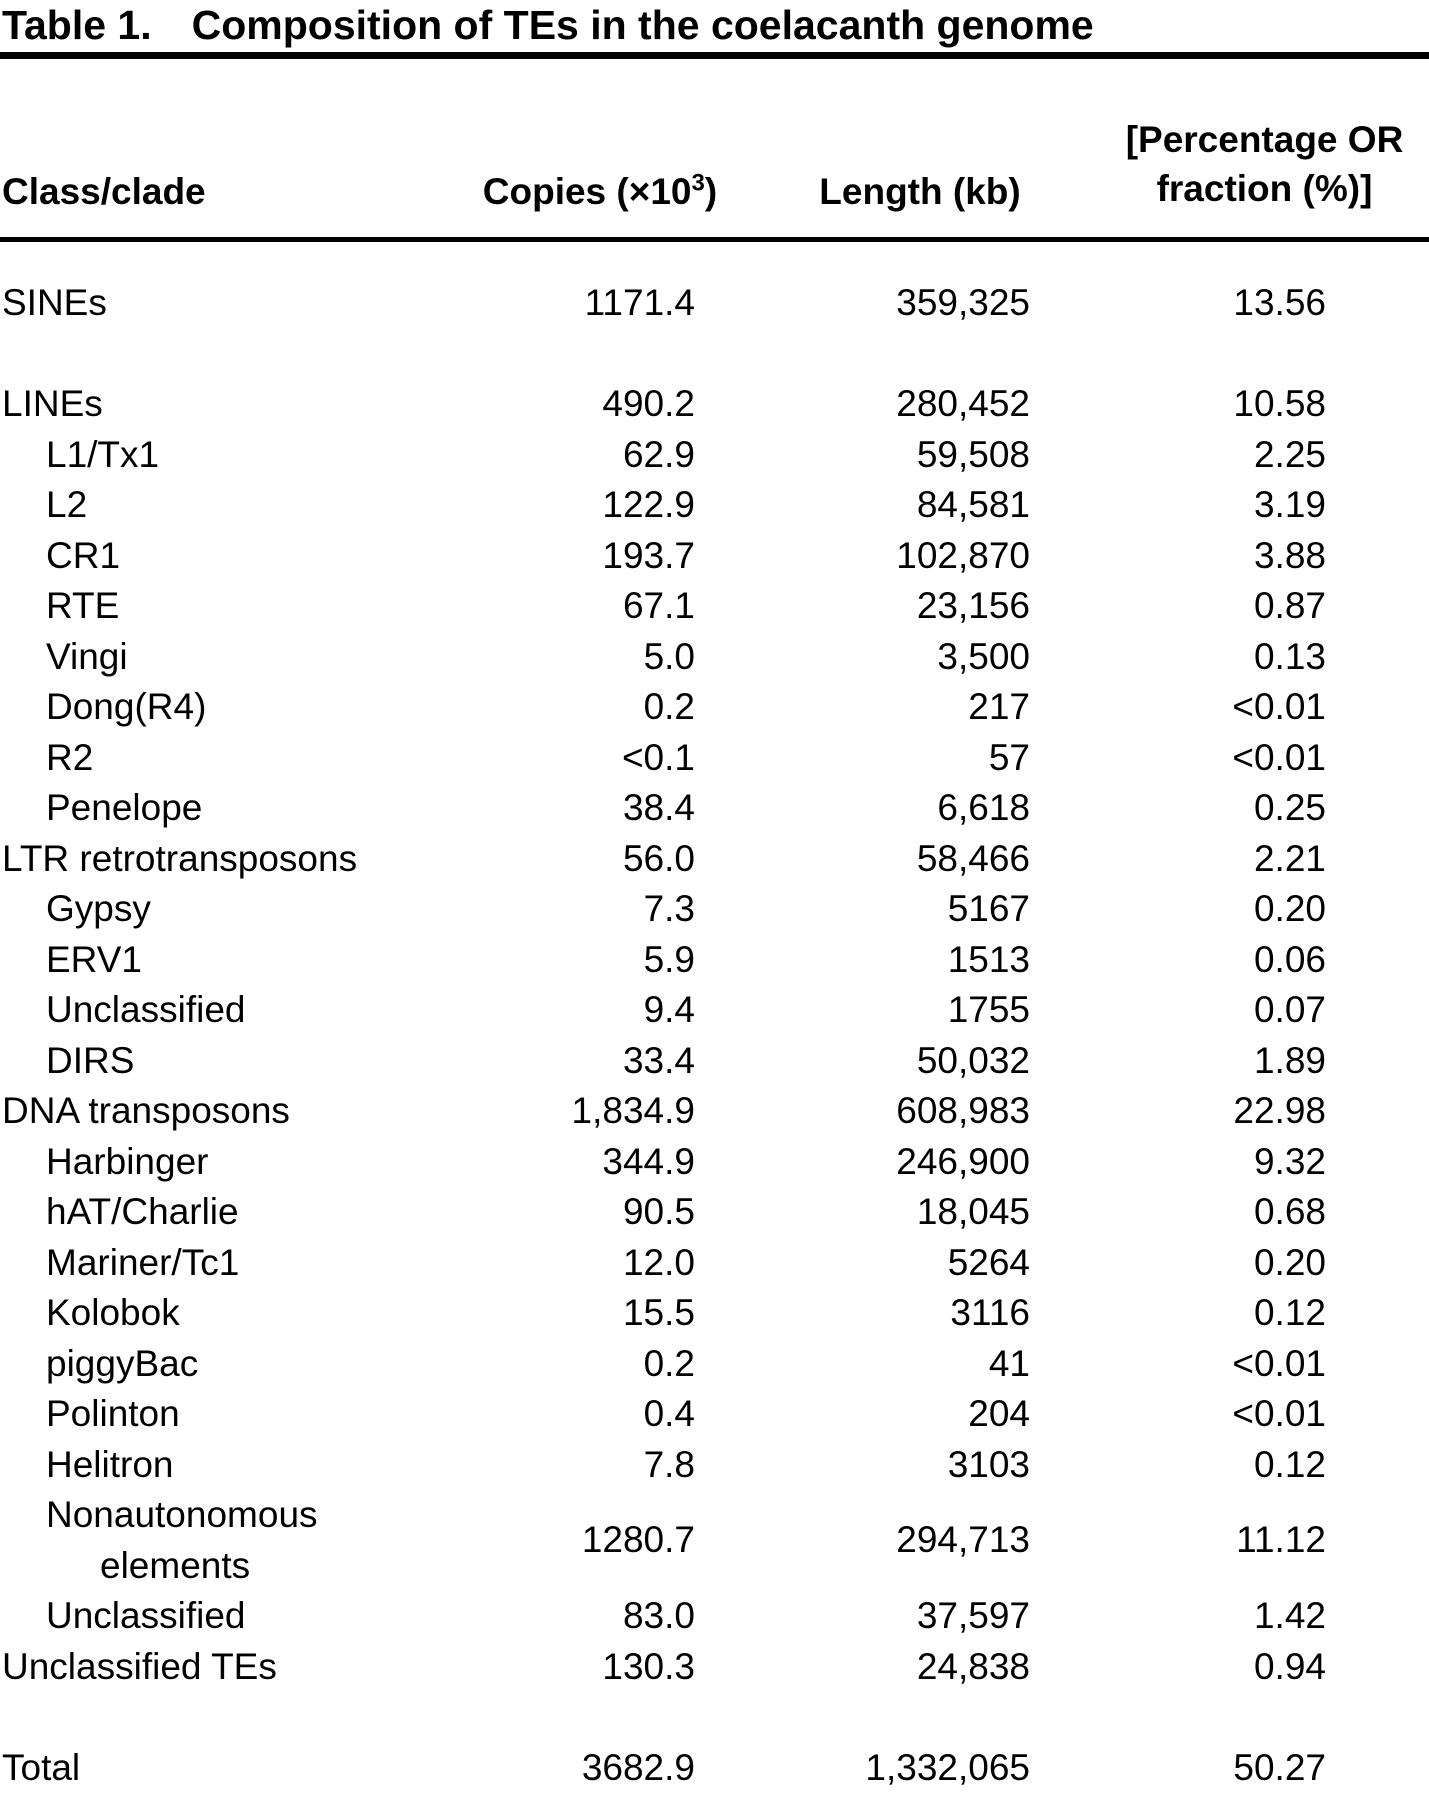 The image size is (1429, 1800). Describe the element at coordinates (669, 1413) in the screenshot. I see `cell-copies: 0.4` at that location.